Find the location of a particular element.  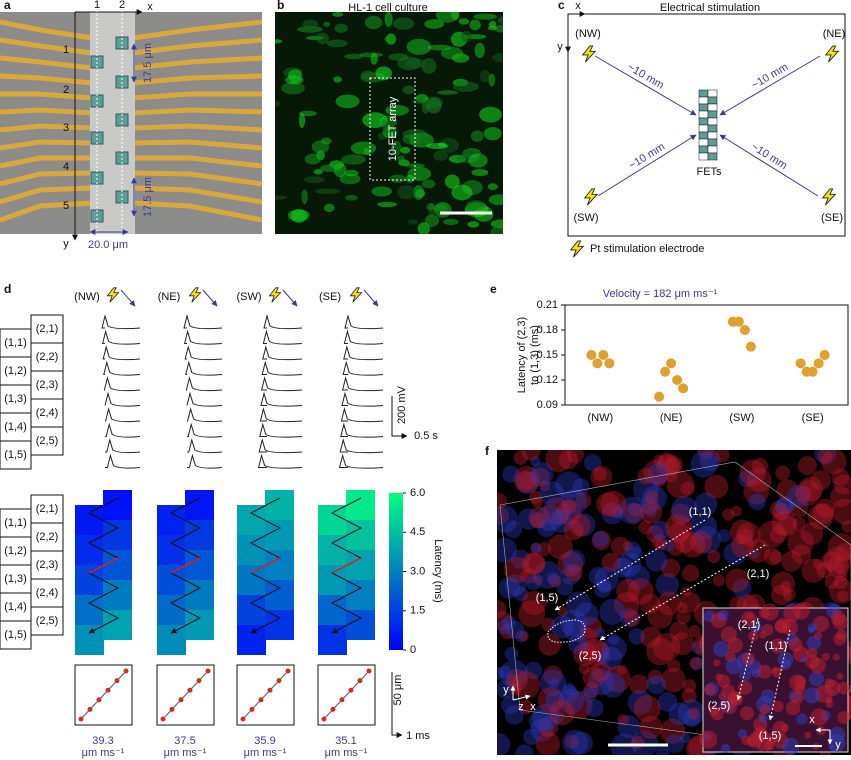

label: 2 is located at coordinates (122, 5).